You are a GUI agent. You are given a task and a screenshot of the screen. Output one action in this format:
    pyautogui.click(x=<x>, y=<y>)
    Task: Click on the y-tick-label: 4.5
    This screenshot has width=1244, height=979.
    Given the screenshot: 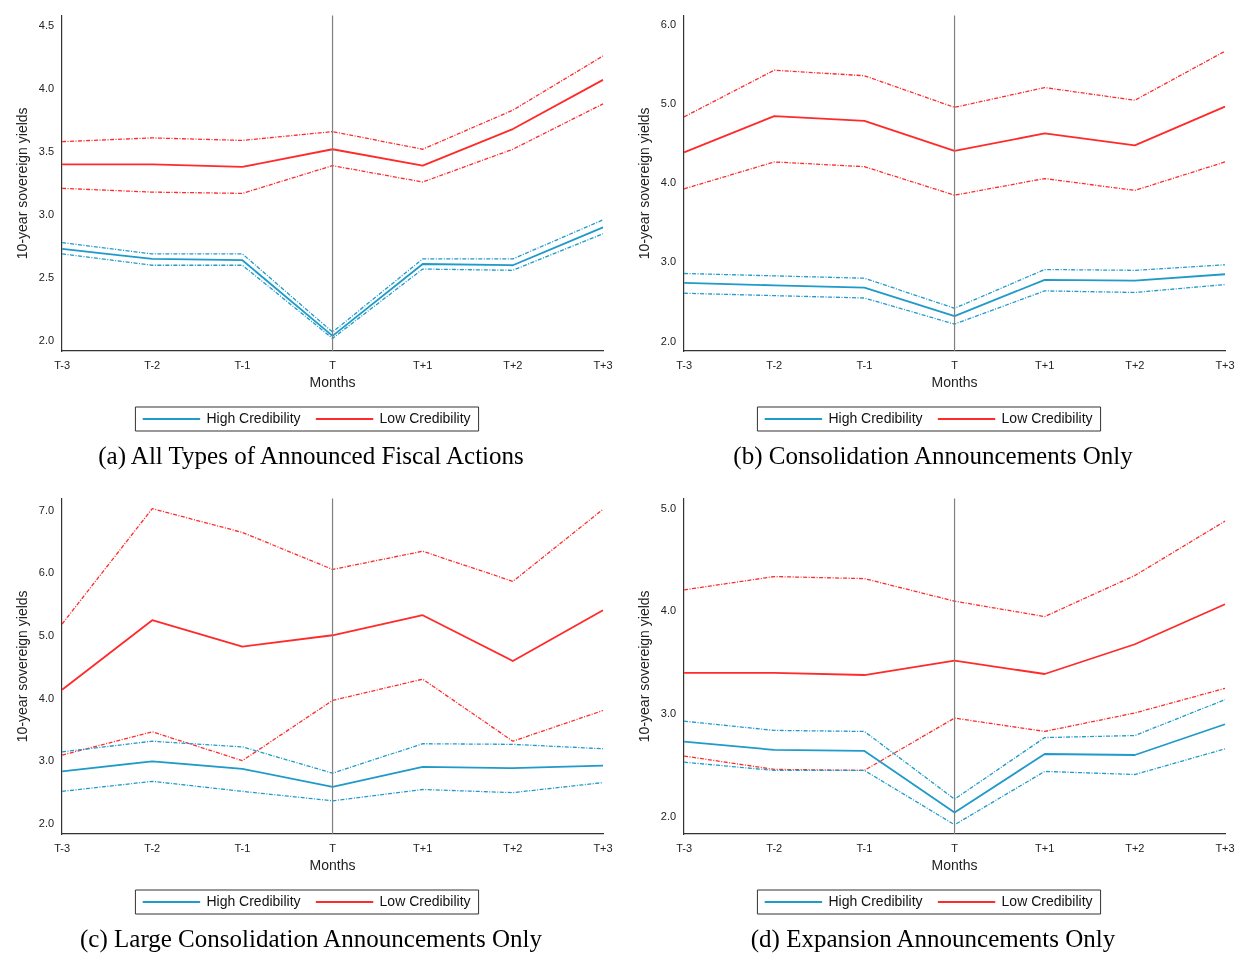 What is the action you would take?
    pyautogui.click(x=46, y=24)
    